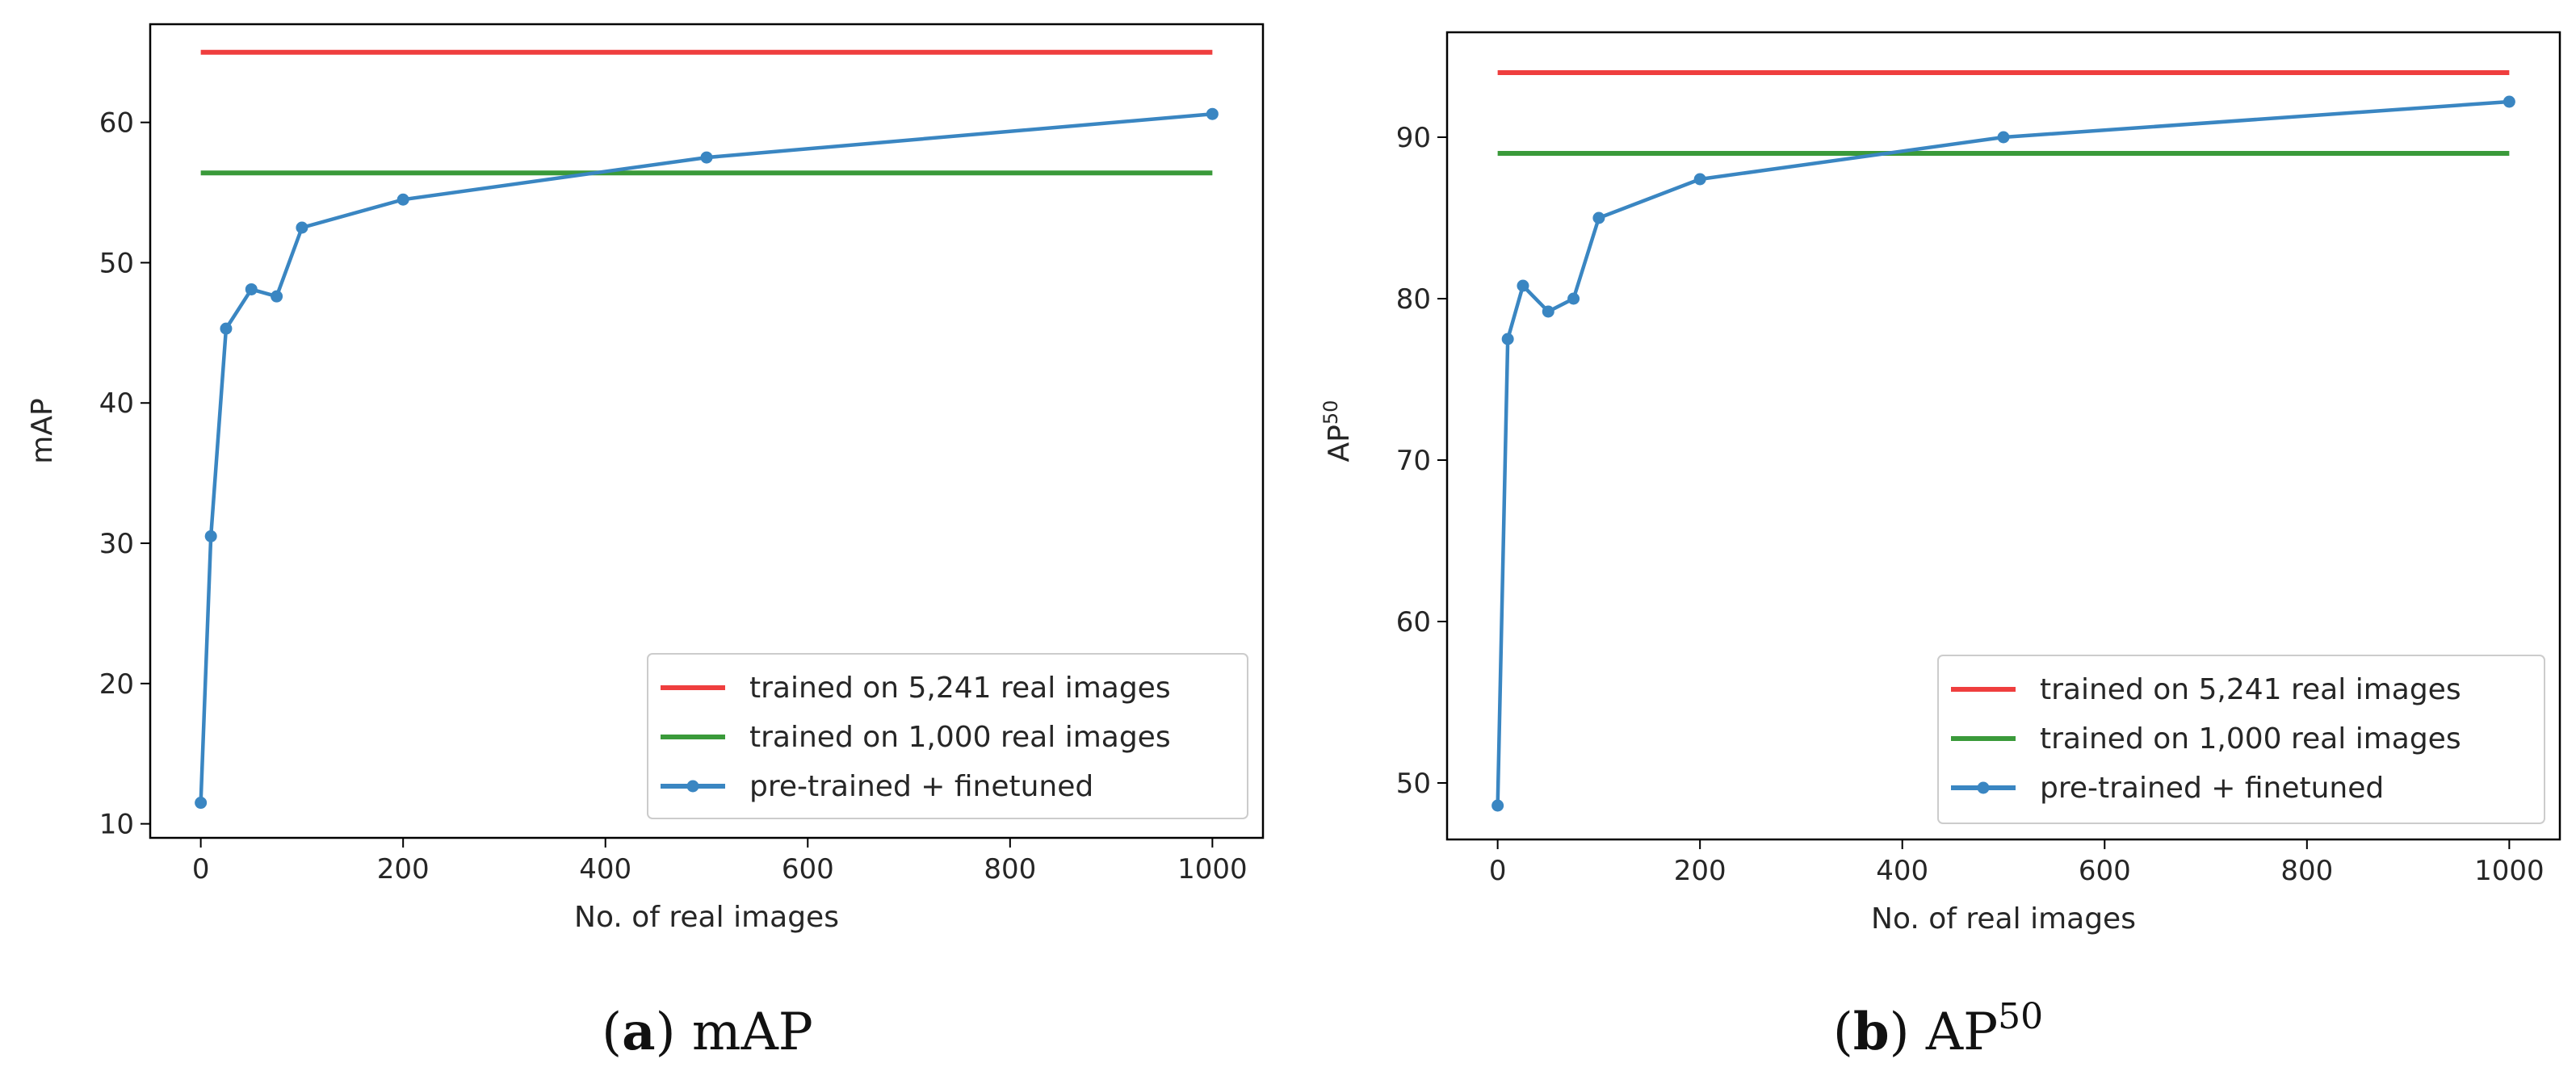 This screenshot has height=1080, width=2576. I want to click on figure-caption: (b) AP50, so click(1938, 1029).